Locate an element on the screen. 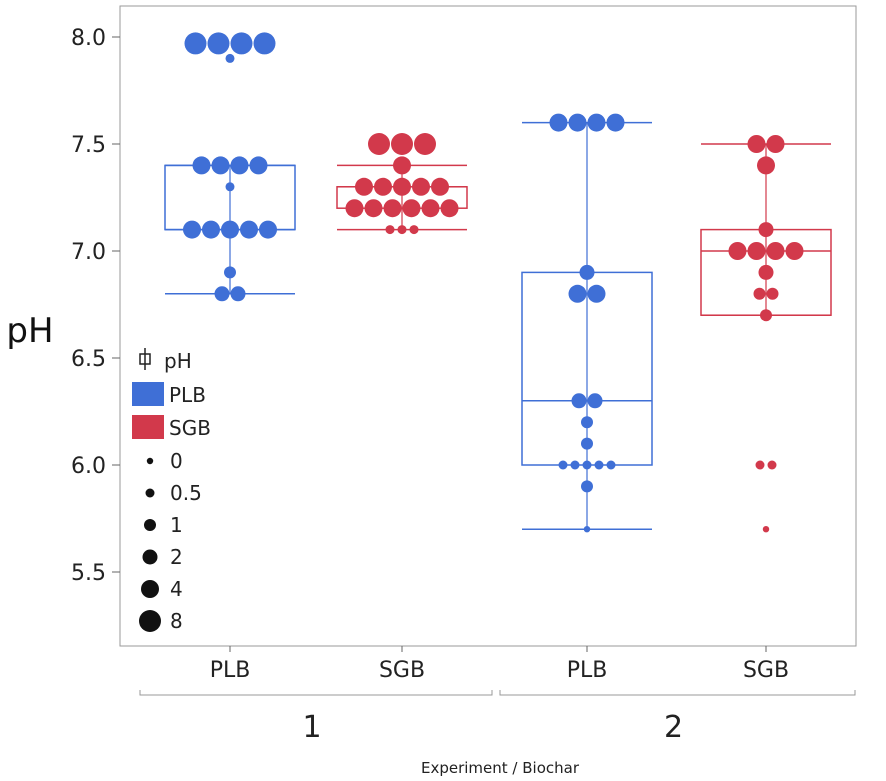 This screenshot has height=781, width=886. legend-size-label: 8 is located at coordinates (176, 621).